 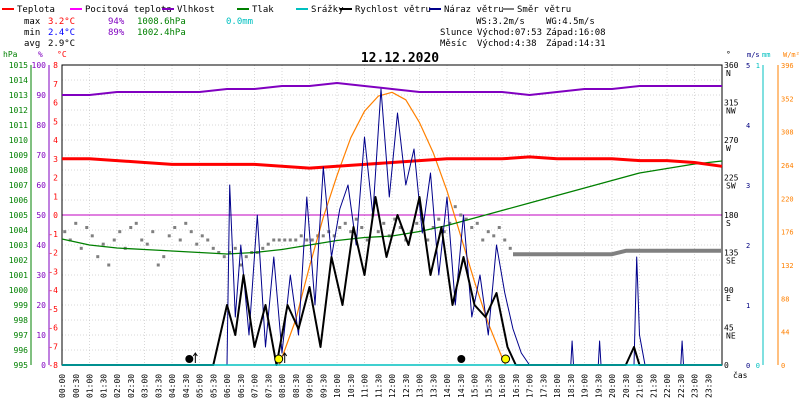 I want to click on pressure-tick: 998, so click(x=21, y=320).